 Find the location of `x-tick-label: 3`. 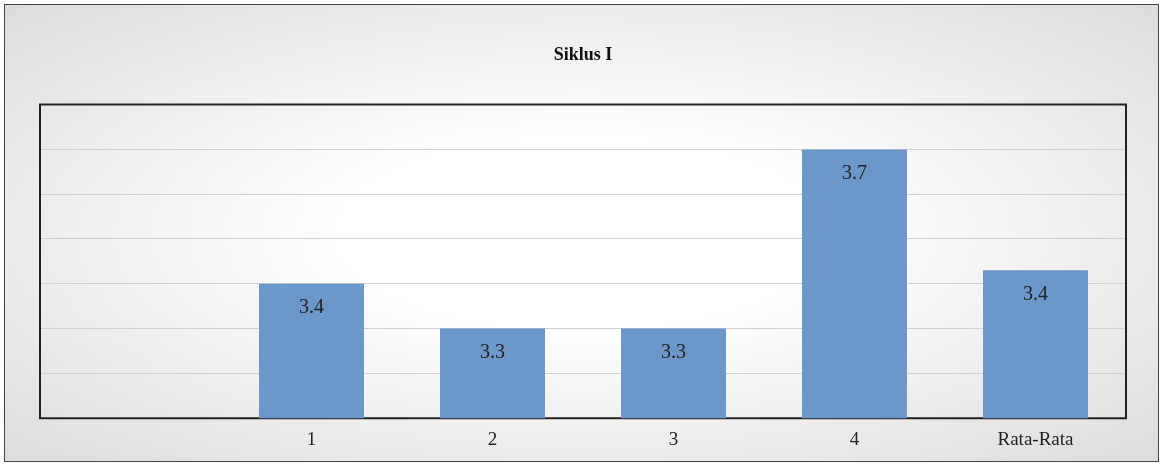

x-tick-label: 3 is located at coordinates (673, 438).